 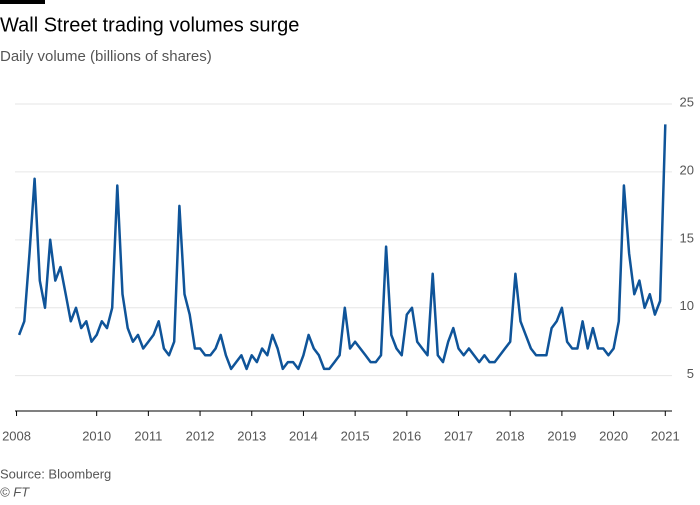 I want to click on chart-subtitle: Daily volume (billions of shares), so click(x=106, y=56).